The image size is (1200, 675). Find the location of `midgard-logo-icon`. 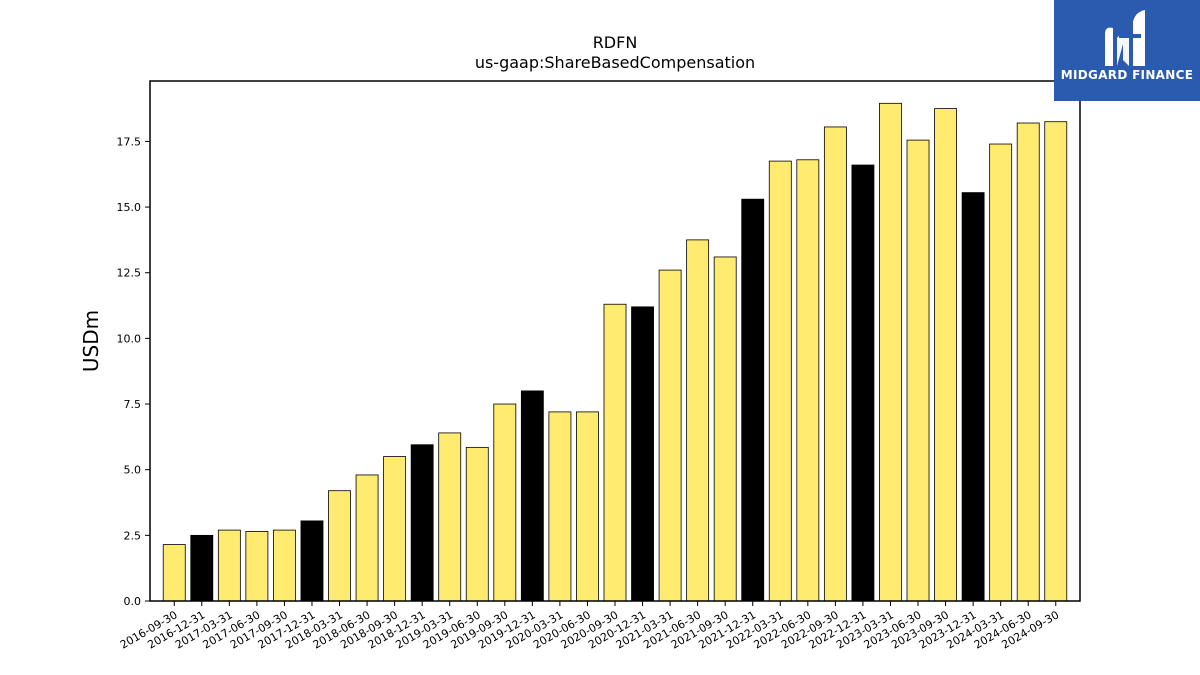

midgard-logo-icon is located at coordinates (1125, 38).